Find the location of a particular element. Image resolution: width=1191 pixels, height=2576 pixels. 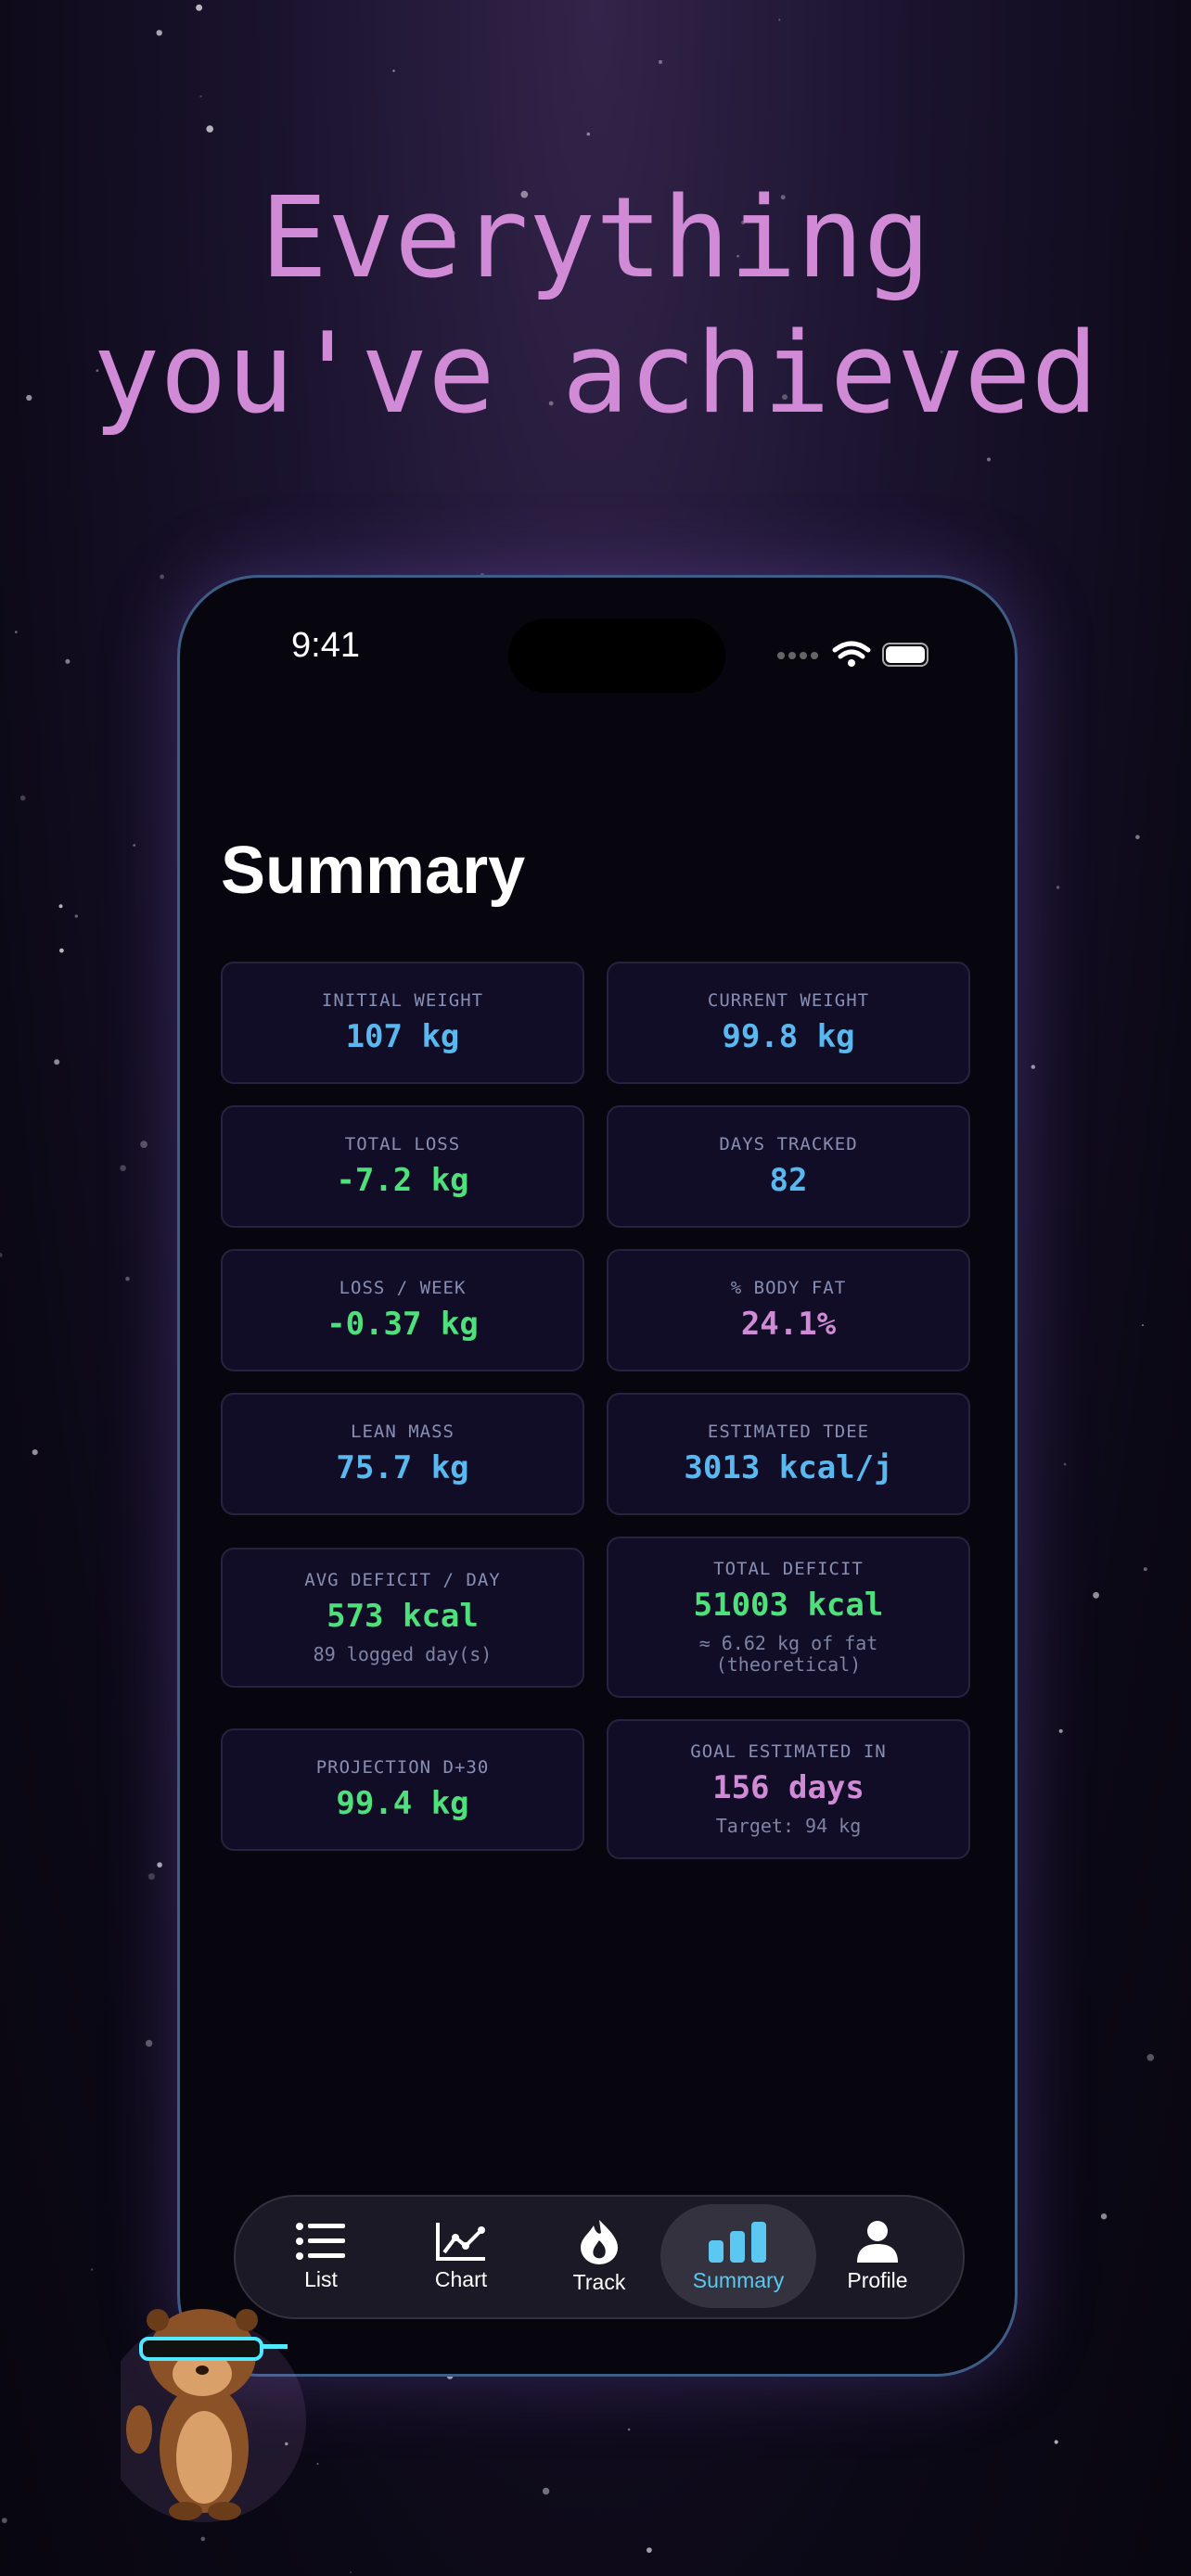

tab-label: Summary is located at coordinates (738, 2279).